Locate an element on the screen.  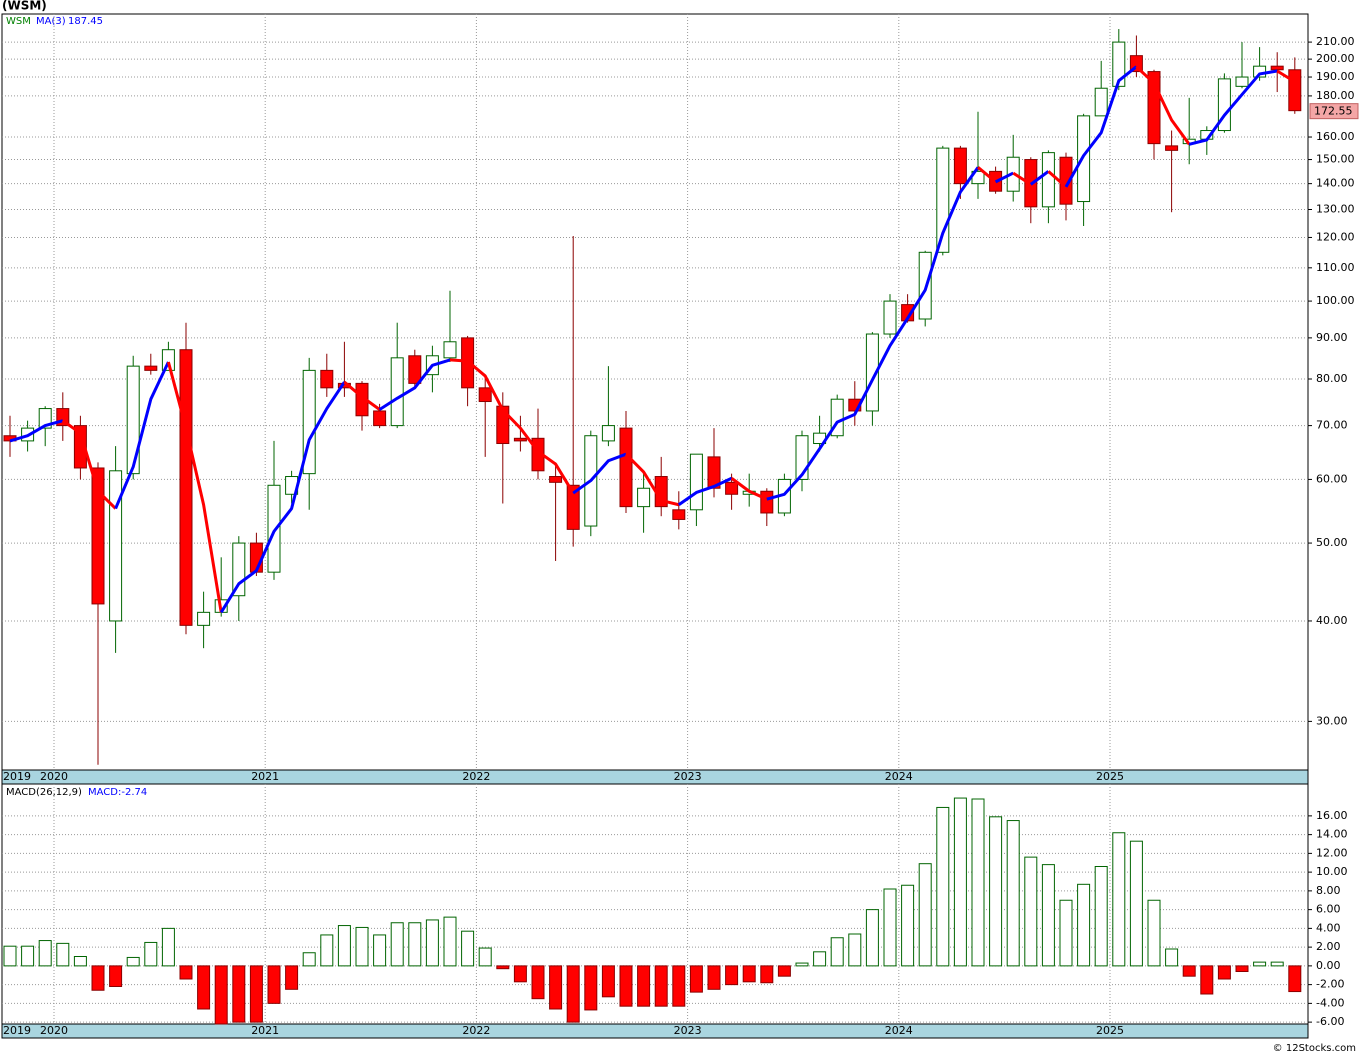
last-price-box is located at coordinates (1334, 111).